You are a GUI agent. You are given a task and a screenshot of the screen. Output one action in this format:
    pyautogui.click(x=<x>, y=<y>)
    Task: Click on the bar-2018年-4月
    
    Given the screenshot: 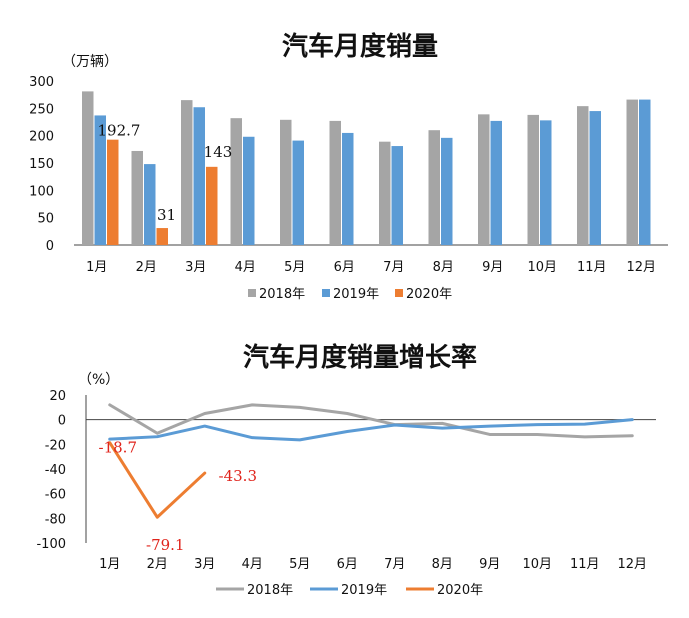 What is the action you would take?
    pyautogui.click(x=236, y=181)
    